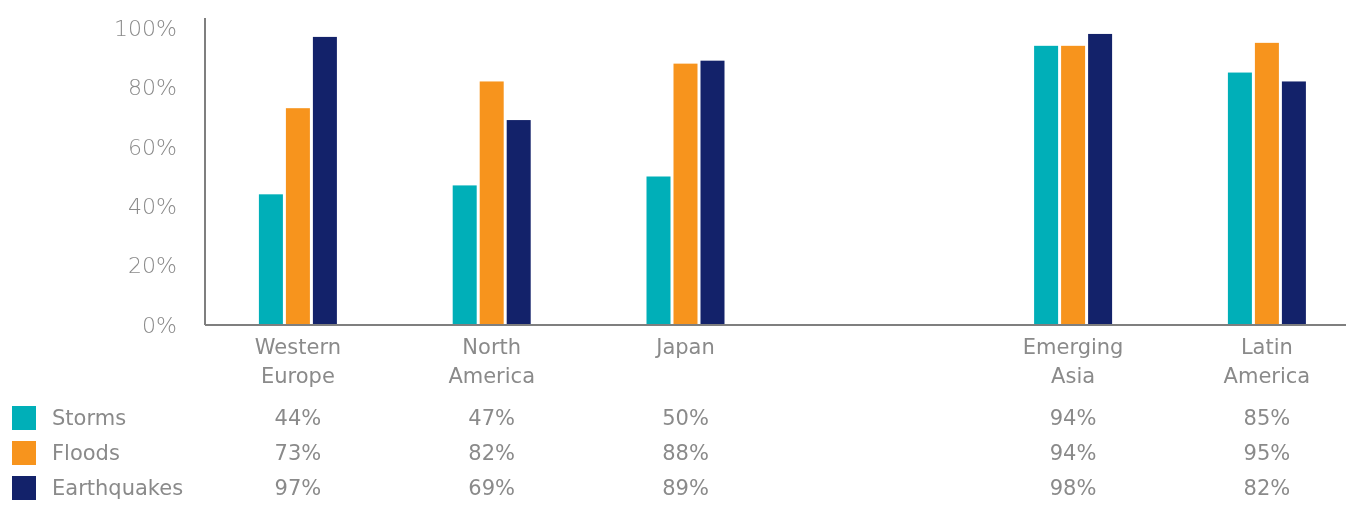  What do you see at coordinates (492, 488) in the screenshot?
I see `data-label: 69%` at bounding box center [492, 488].